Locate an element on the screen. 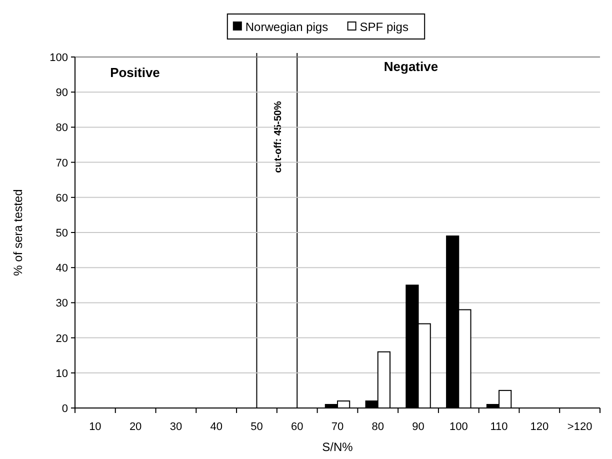 This screenshot has width=612, height=459. x-axis-title: S/N% is located at coordinates (338, 447).